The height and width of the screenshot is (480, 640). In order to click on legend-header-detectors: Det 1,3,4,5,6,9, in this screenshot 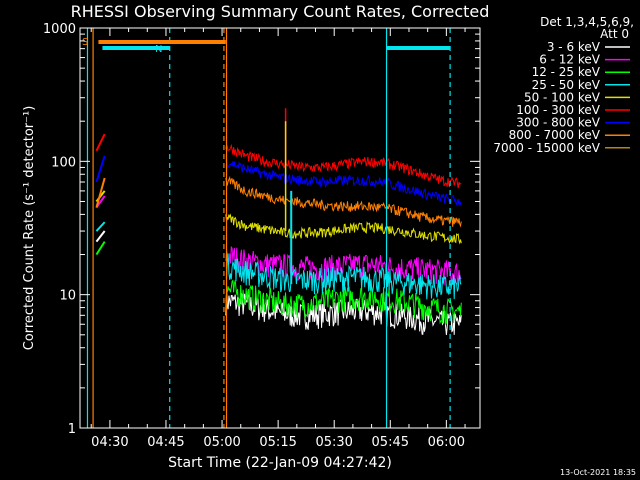, I will do `click(587, 22)`.